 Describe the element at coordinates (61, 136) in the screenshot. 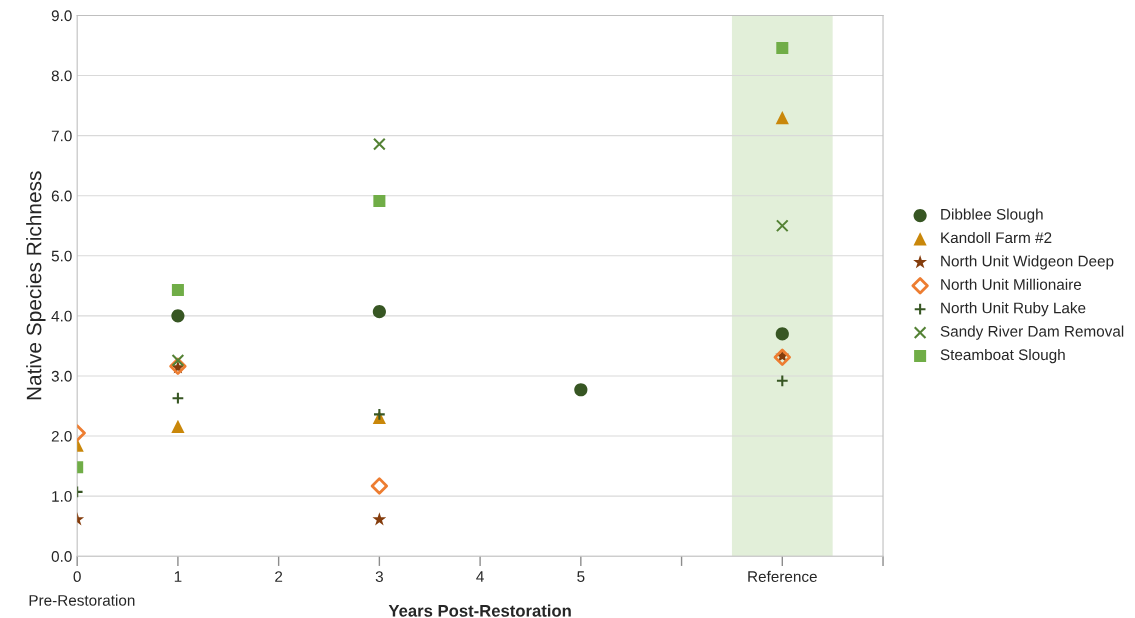

I see `y-tick-label: 7.0` at that location.